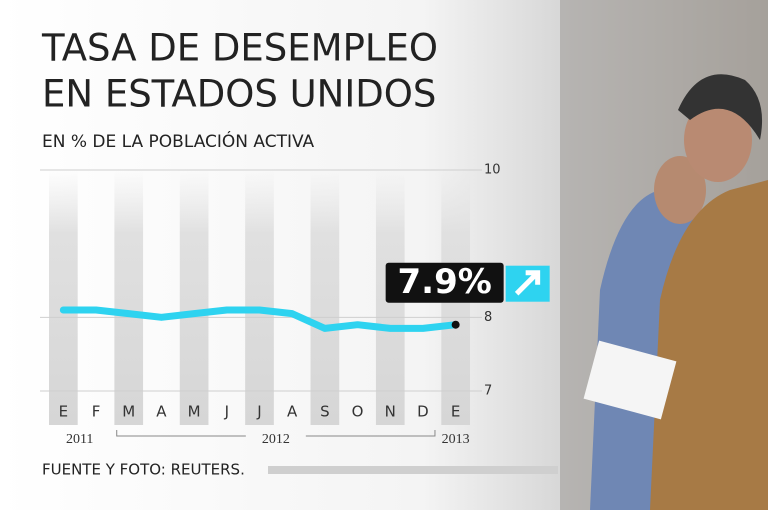  Describe the element at coordinates (276, 439) in the screenshot. I see `year-label: 2012` at that location.